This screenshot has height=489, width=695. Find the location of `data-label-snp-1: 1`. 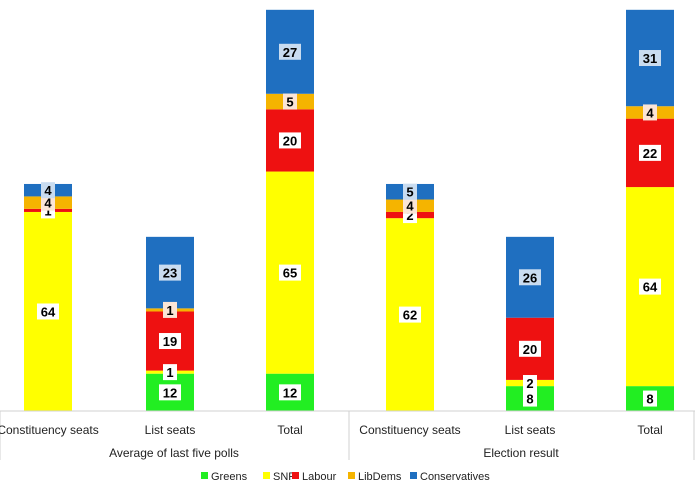

data-label-snp-1: 1 is located at coordinates (169, 372).